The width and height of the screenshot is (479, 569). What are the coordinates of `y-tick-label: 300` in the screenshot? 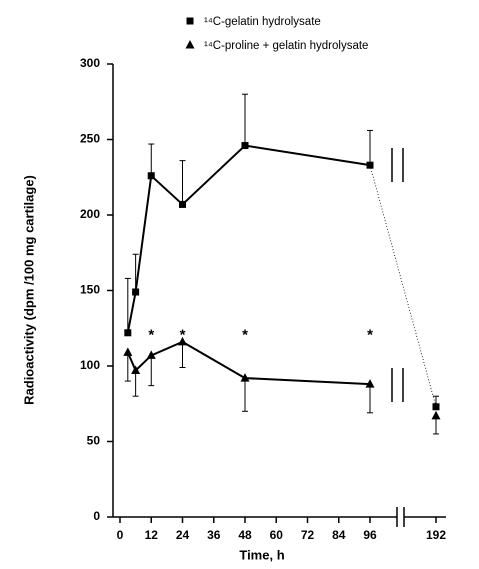 It's located at (90, 63).